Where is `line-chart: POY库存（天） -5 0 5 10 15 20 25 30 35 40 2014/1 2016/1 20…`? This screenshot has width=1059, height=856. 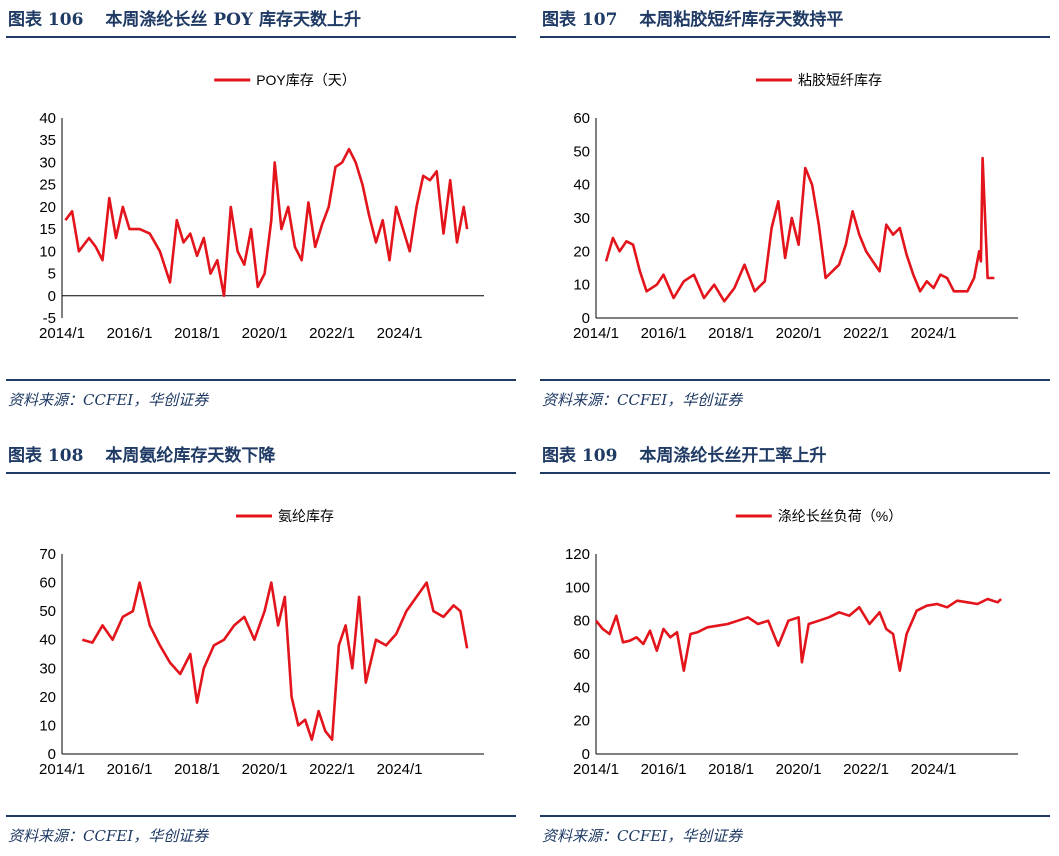 line-chart: POY库存（天） -5 0 5 10 15 20 25 30 35 40 2014/1 2016/1 20… is located at coordinates (261, 207).